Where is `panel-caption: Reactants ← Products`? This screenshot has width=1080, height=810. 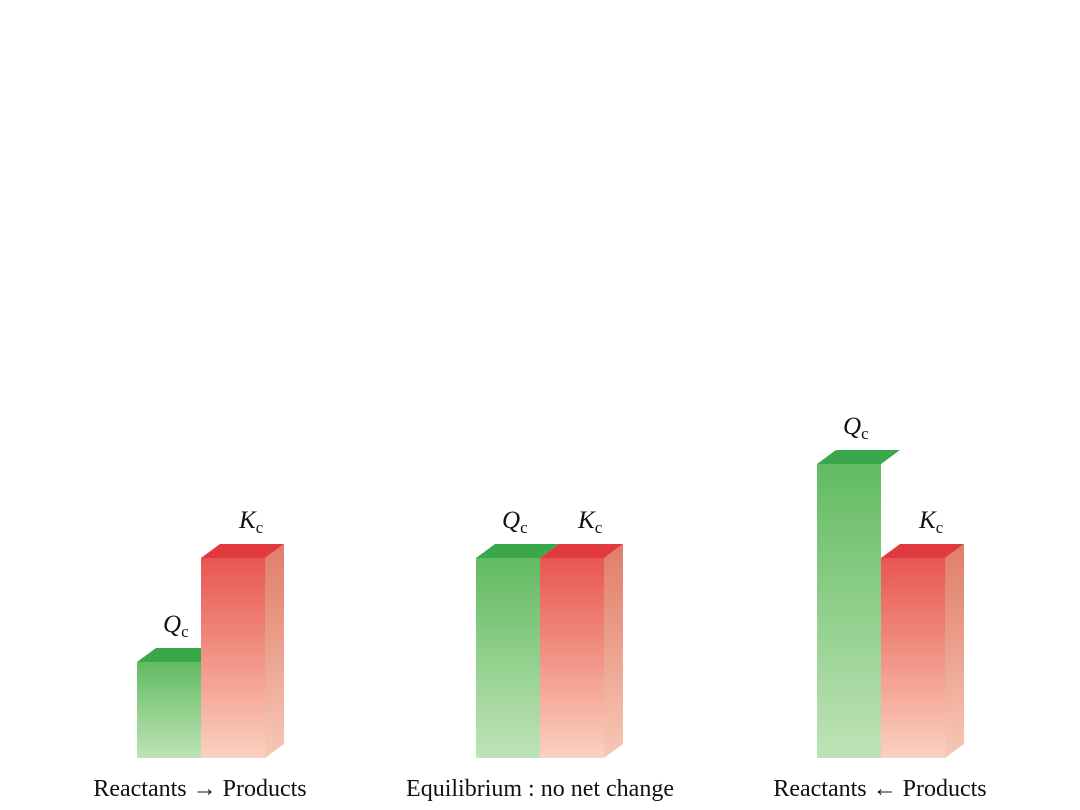 panel-caption: Reactants ← Products is located at coordinates (879, 789).